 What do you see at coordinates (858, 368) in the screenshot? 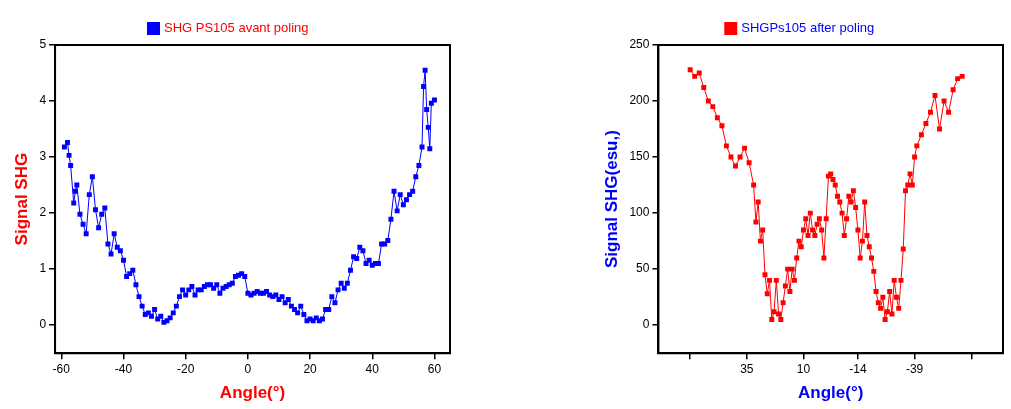
I see `x-tick-label: -14` at bounding box center [858, 368].